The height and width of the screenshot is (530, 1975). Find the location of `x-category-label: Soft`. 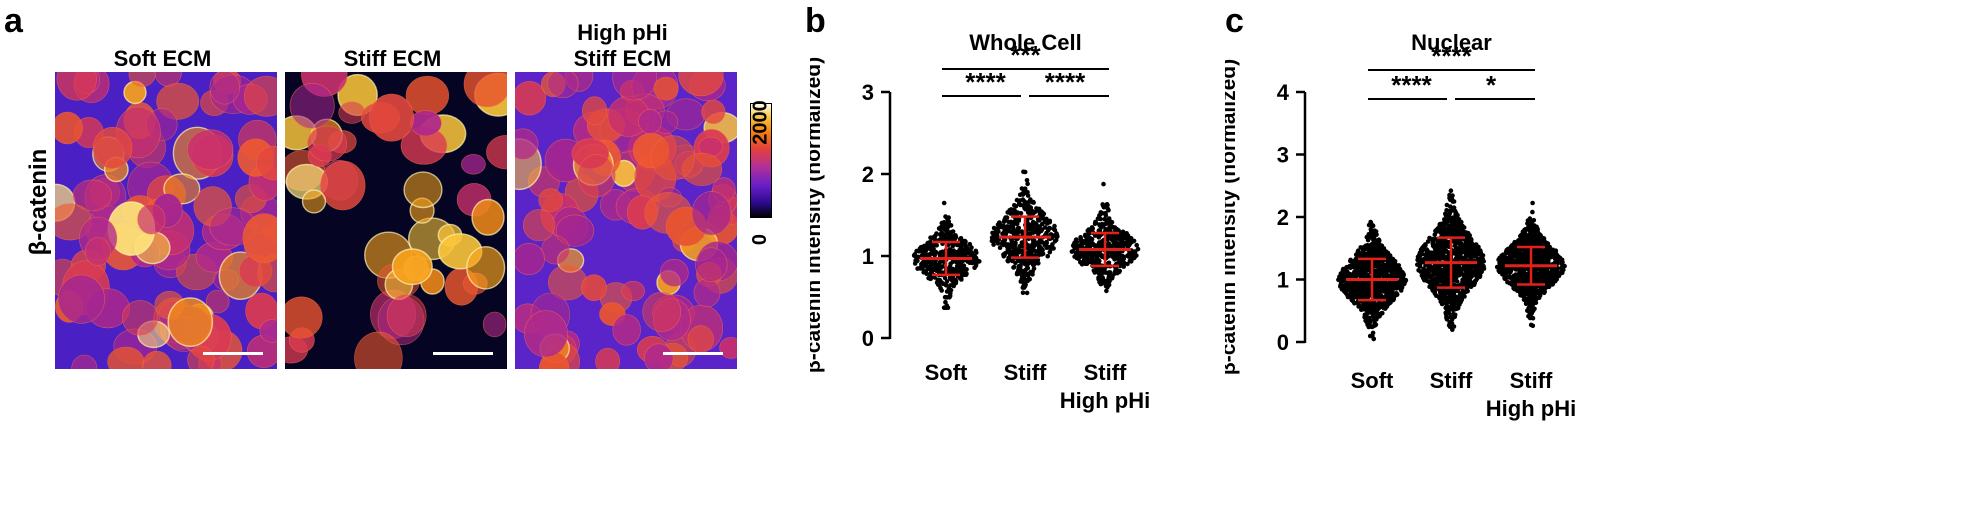

x-category-label: Soft is located at coordinates (1372, 380).